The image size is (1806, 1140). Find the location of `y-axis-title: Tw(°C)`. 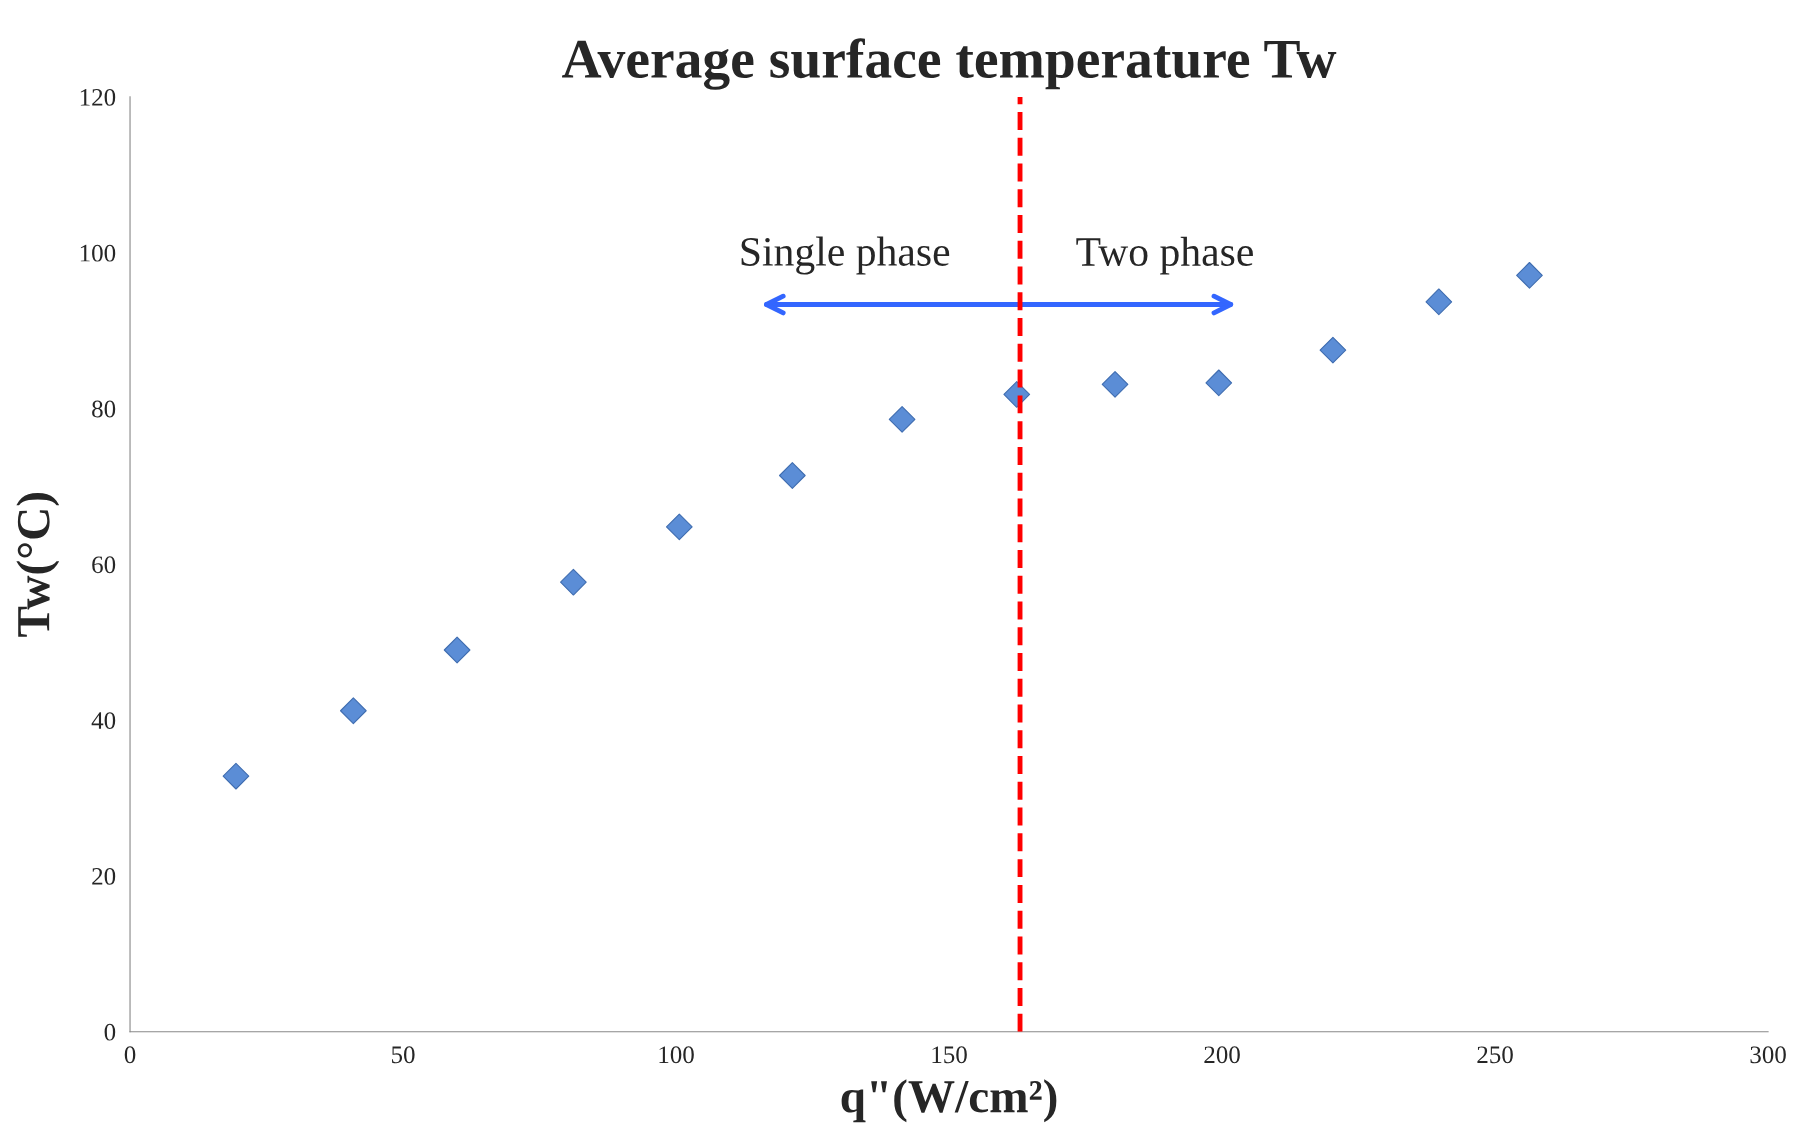

y-axis-title: Tw(°C) is located at coordinates (38, 565).